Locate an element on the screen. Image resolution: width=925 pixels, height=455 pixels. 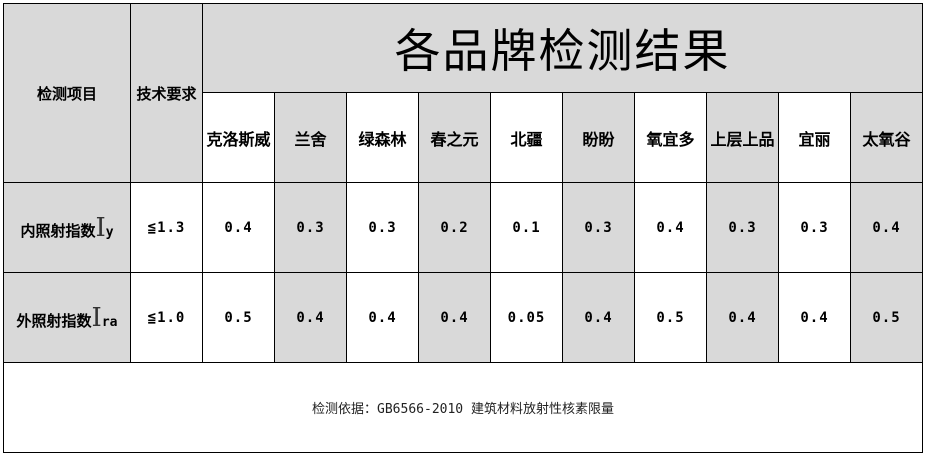
requirement-cell: ≦1.0 is located at coordinates (166, 317).